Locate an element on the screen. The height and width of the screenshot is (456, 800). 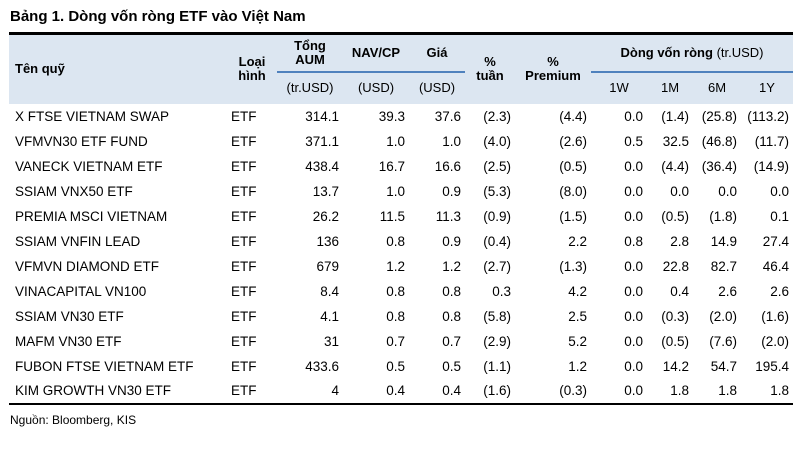
week-change-cell: (5.3) is located at coordinates (497, 191).